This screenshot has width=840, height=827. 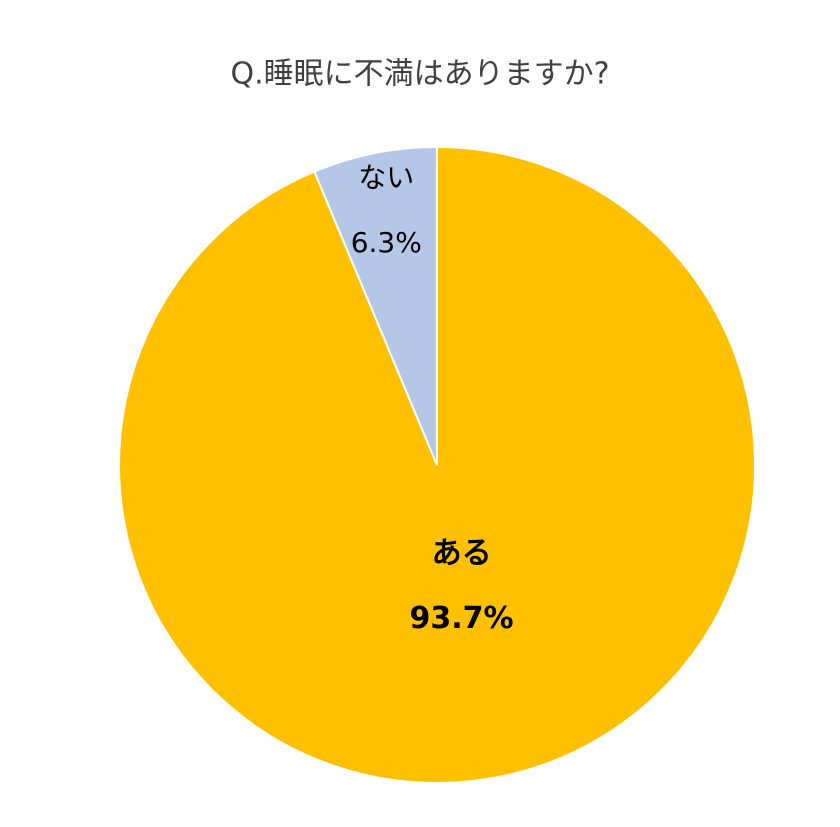 I want to click on pie-slice, so click(x=375, y=305).